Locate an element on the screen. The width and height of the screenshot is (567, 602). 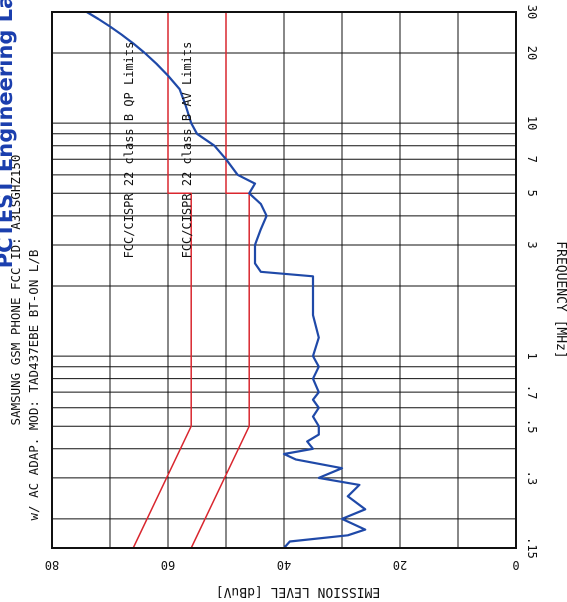
av-limit-label: FCC/CISPR 22 class B AV Limits is located at coordinates (187, 150).